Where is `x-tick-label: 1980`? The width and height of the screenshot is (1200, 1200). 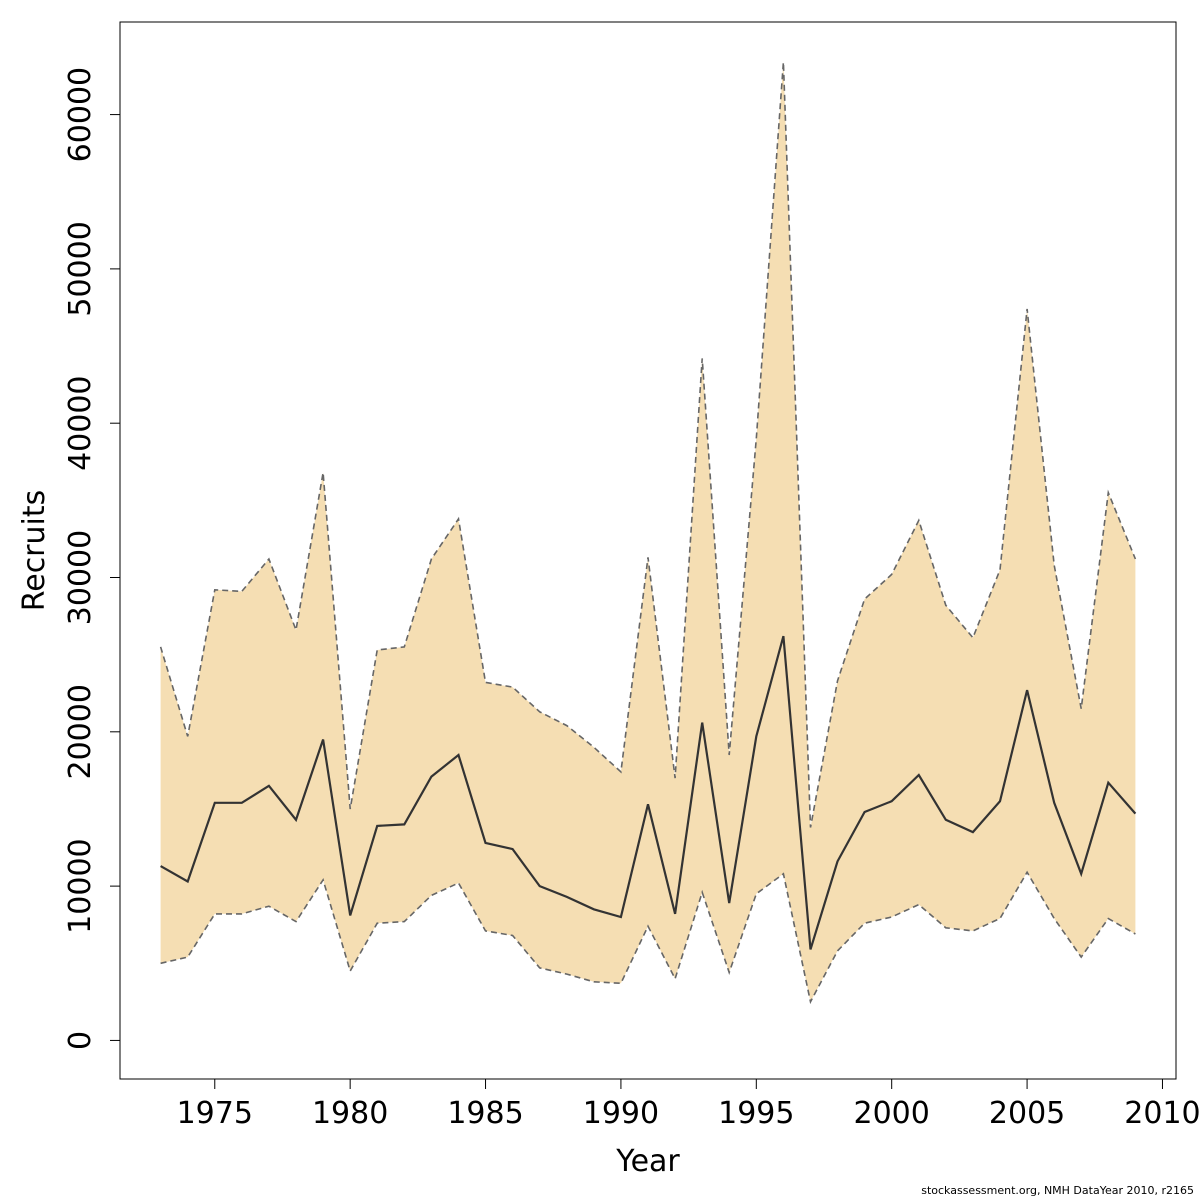
x-tick-label: 1980 is located at coordinates (350, 1113).